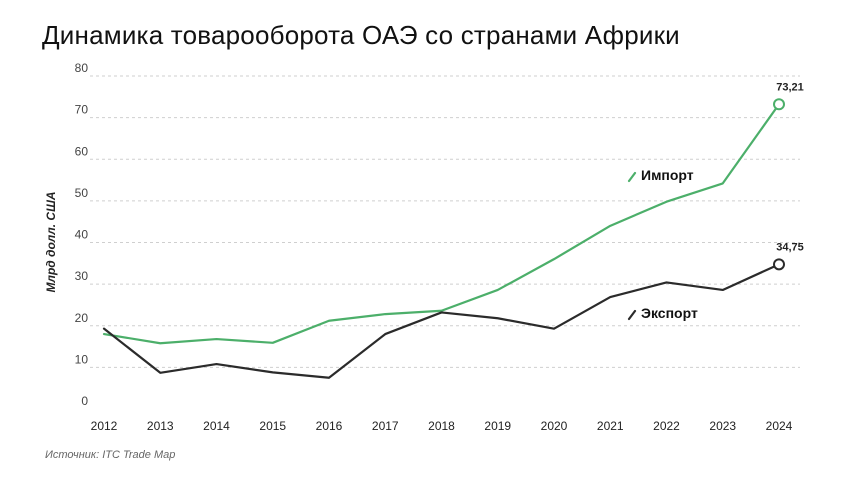  Describe the element at coordinates (160, 426) in the screenshot. I see `x-tick-label: 2013` at that location.